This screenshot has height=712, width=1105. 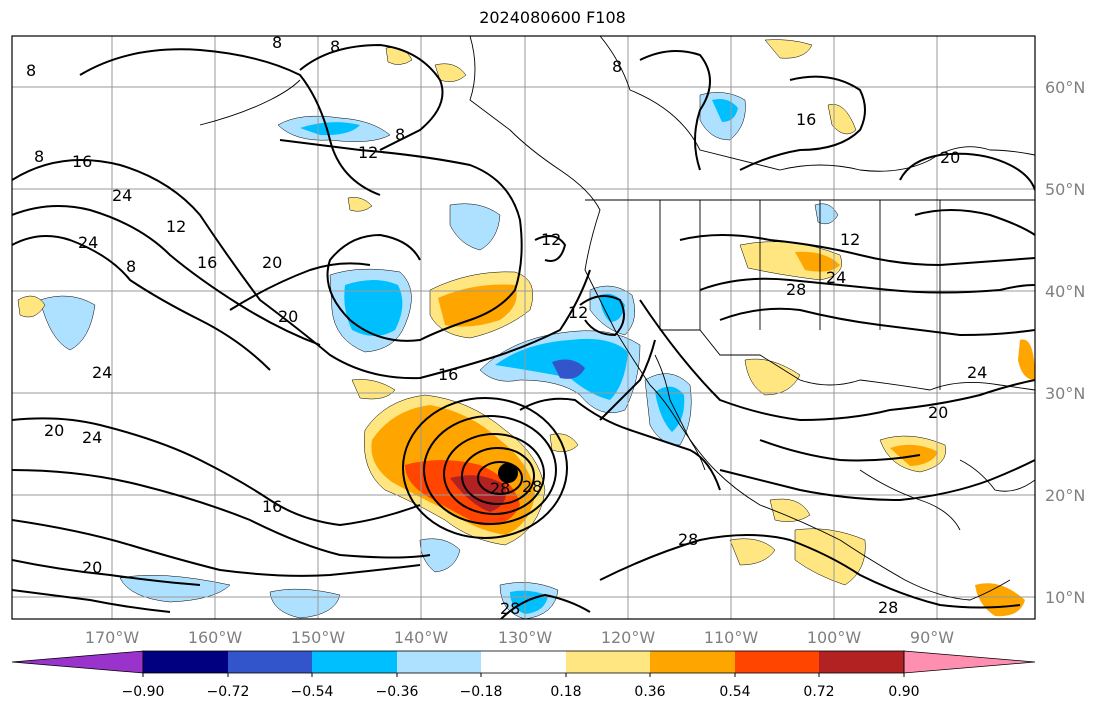 I want to click on colorbar-tick-label: −0.72, so click(x=228, y=692).